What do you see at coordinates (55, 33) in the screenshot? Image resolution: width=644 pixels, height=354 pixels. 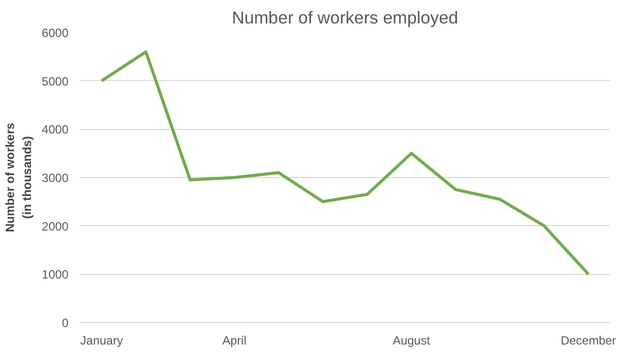 I see `y-tick-label: 6000` at bounding box center [55, 33].